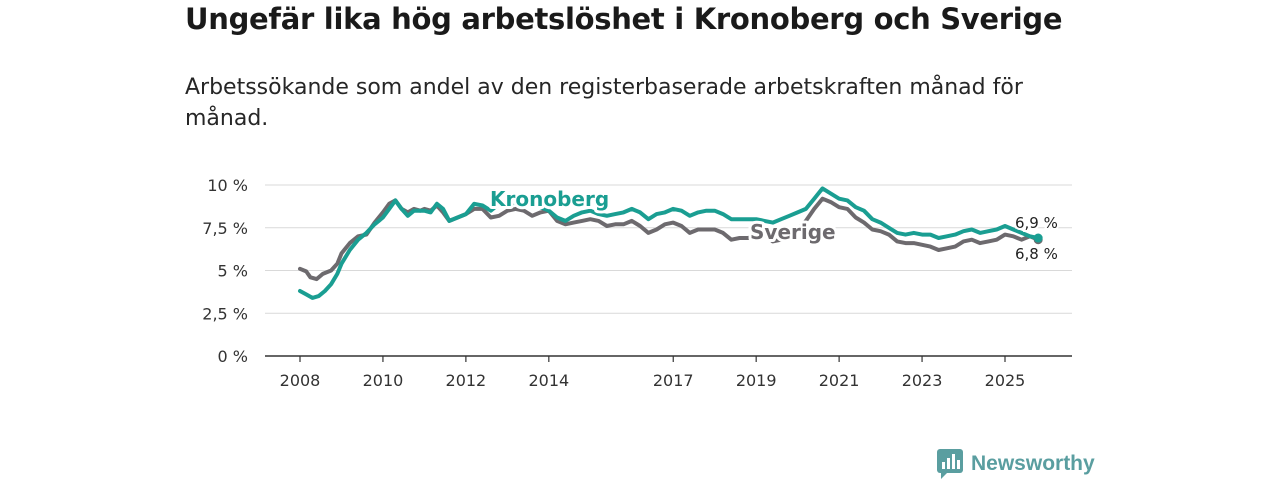 This screenshot has width=1280, height=480. Describe the element at coordinates (950, 464) in the screenshot. I see `newsworthy-logo-icon` at that location.